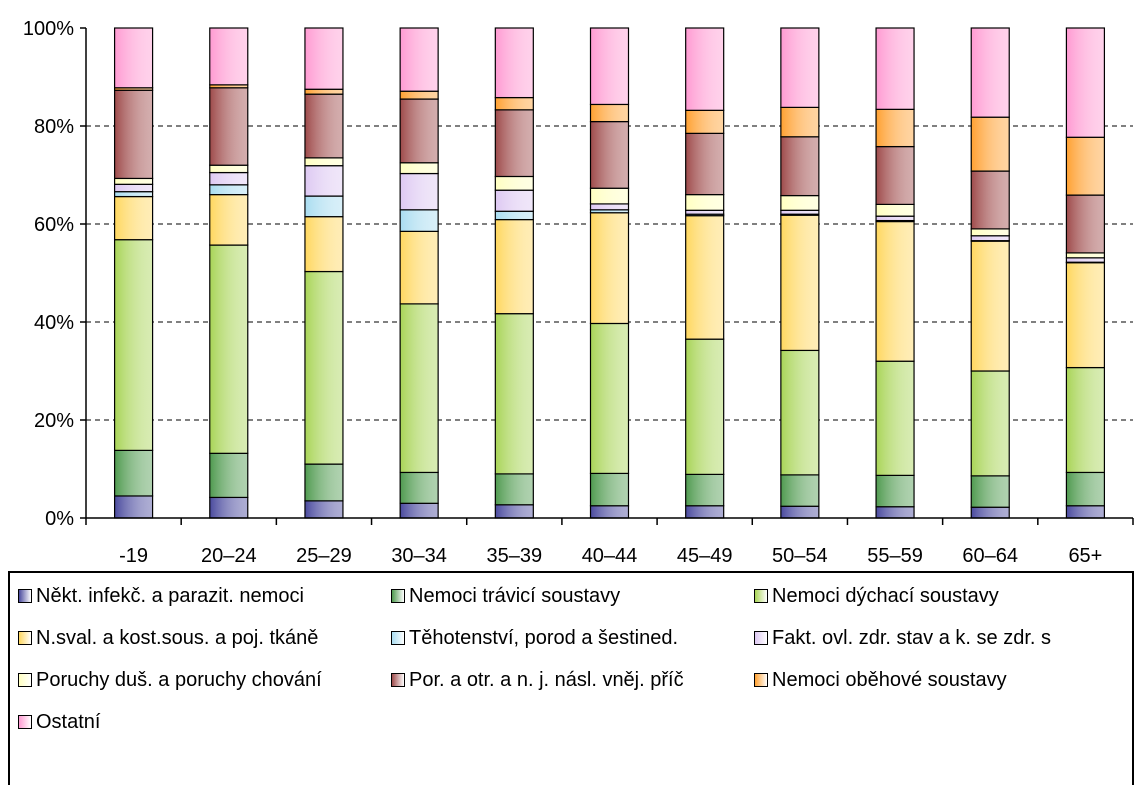  I want to click on legend-item: Fakt. ovl. zdr. stav a k. se zdr. s, so click(902, 638).